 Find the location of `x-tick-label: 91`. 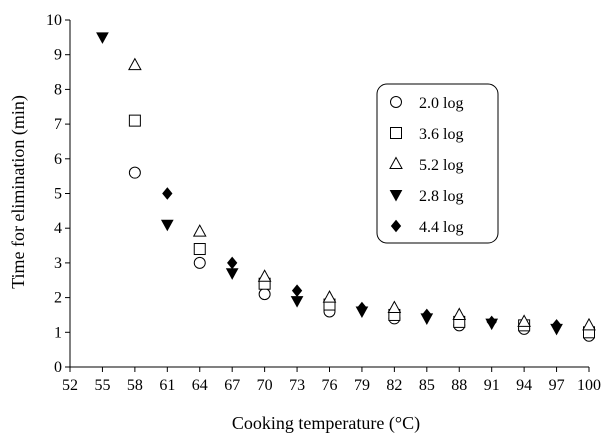

x-tick-label: 91 is located at coordinates (492, 385).